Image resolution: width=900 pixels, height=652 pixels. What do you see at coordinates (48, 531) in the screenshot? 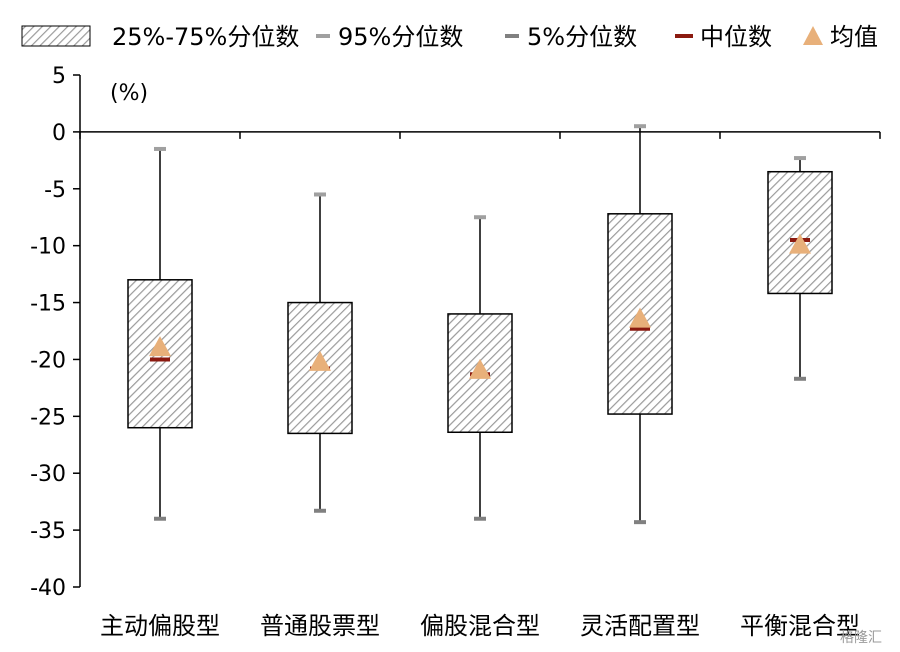
I see `y-tick-label: -35` at bounding box center [48, 531].